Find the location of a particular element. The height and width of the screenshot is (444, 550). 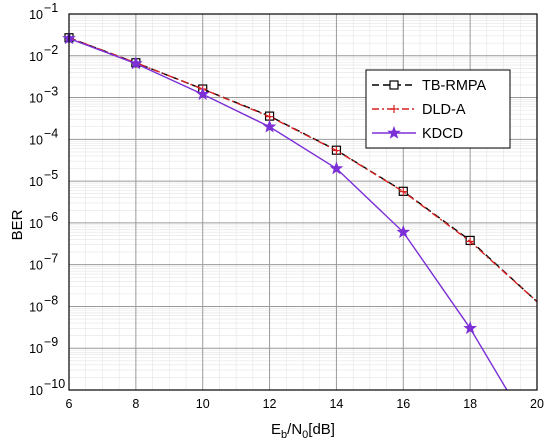

x-tick-label: 8 is located at coordinates (135, 404).